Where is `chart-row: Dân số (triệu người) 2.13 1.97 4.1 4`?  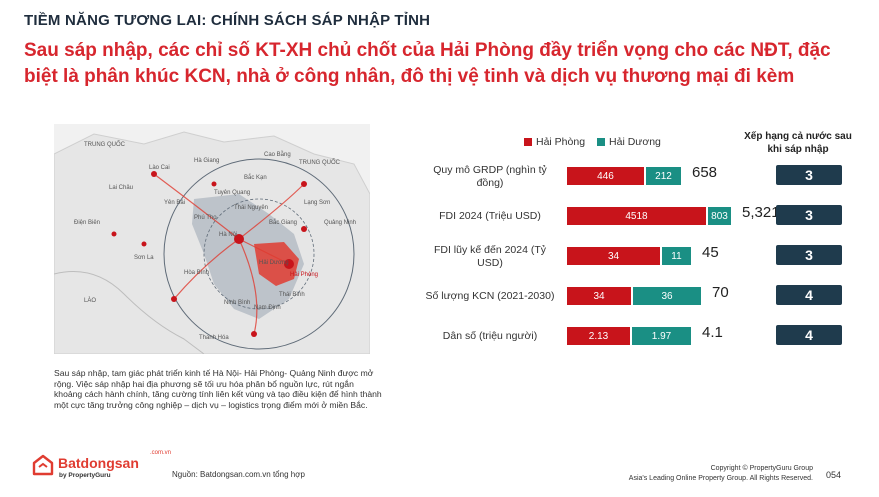 chart-row: Dân số (triệu người) 2.13 1.97 4.1 4 is located at coordinates (645, 337).